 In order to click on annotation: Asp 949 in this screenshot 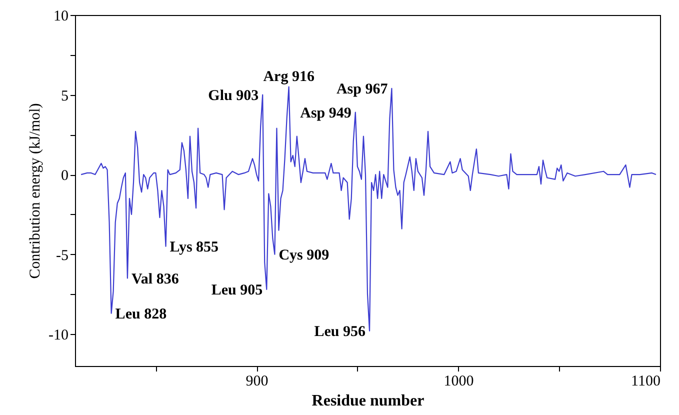, I will do `click(326, 113)`.